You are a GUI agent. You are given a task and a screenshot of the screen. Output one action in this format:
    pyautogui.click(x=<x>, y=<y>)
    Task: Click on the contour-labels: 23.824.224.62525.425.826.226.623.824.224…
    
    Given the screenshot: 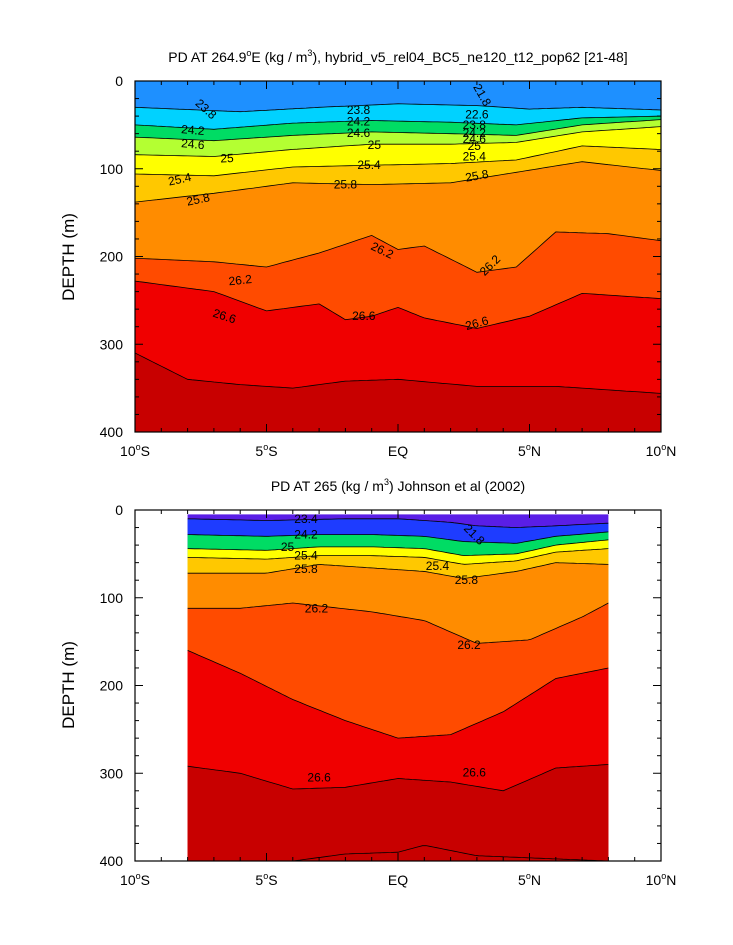 What is the action you would take?
    pyautogui.click(x=335, y=207)
    